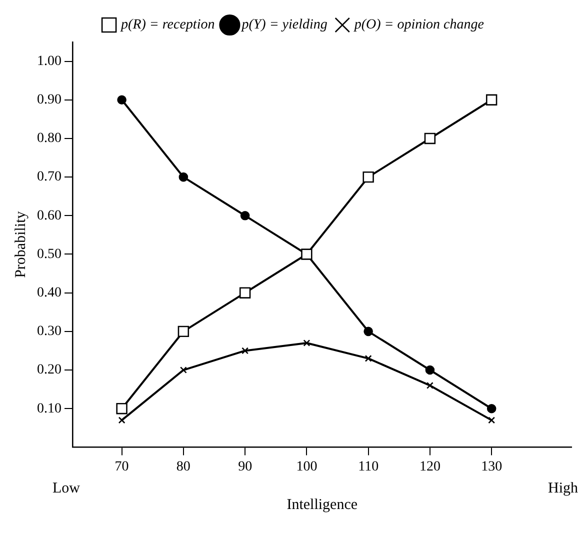  What do you see at coordinates (322, 504) in the screenshot?
I see `x-axis-title: Intelligence` at bounding box center [322, 504].